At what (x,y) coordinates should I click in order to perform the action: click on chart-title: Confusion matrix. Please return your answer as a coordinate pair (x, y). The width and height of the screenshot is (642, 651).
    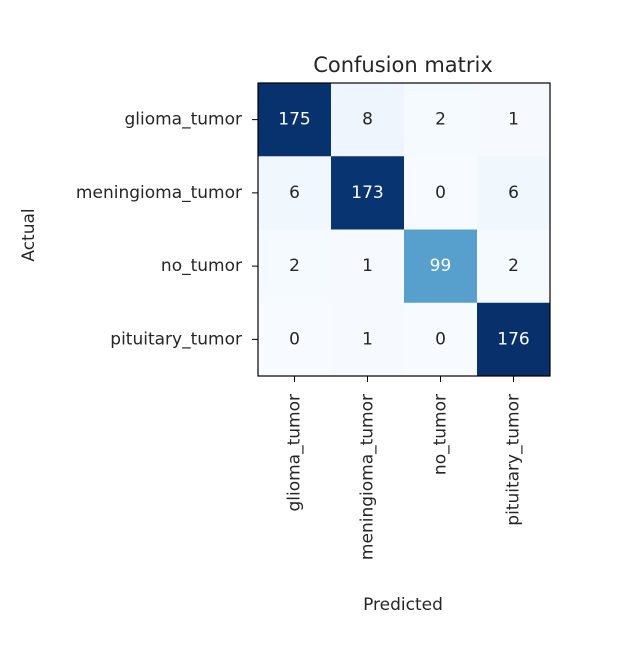
    Looking at the image, I should click on (403, 65).